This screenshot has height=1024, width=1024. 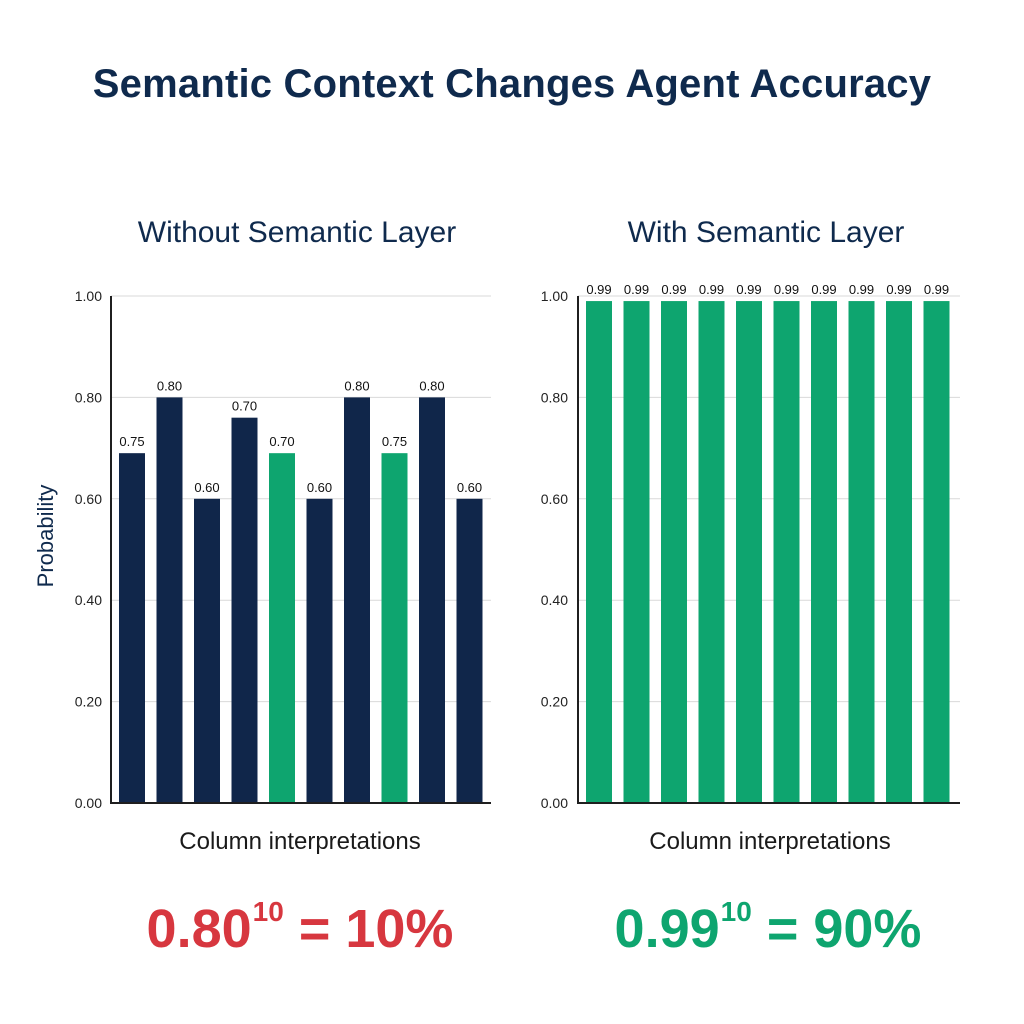 What do you see at coordinates (88, 296) in the screenshot?
I see `left-y-tick-label: 1.00` at bounding box center [88, 296].